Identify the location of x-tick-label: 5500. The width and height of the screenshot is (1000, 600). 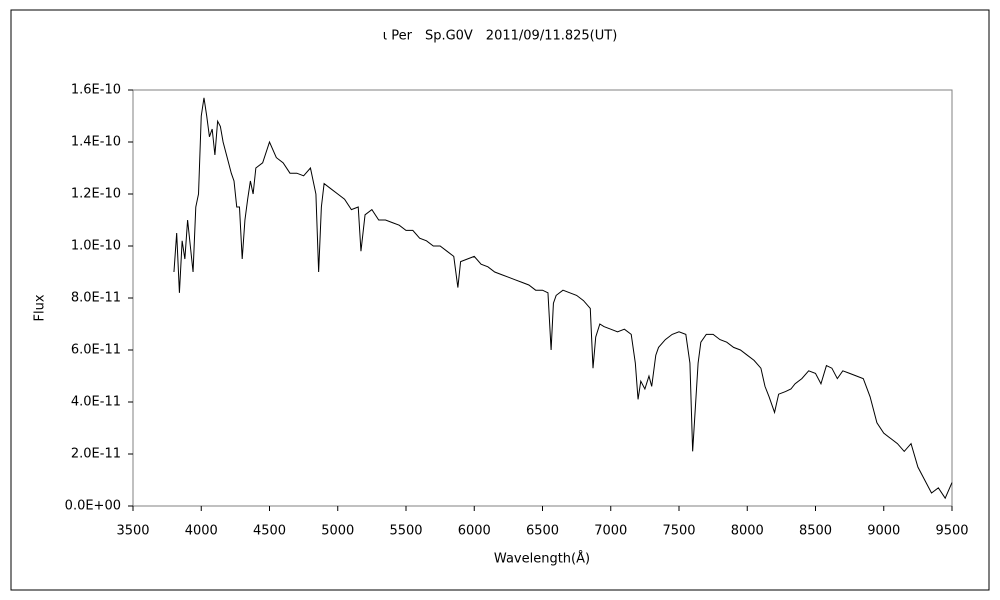
(405, 531).